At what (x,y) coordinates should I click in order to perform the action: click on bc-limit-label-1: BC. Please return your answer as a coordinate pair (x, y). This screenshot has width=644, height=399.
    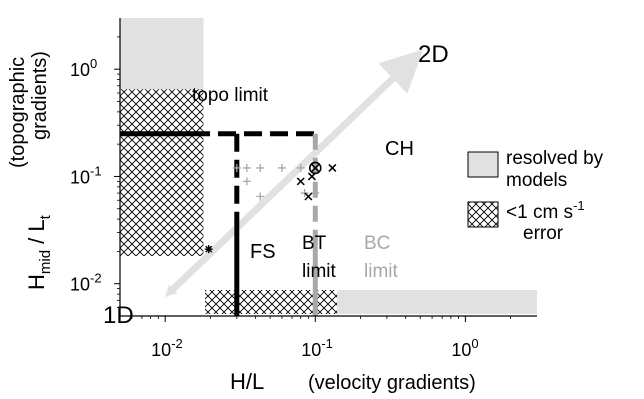
    Looking at the image, I should click on (377, 243).